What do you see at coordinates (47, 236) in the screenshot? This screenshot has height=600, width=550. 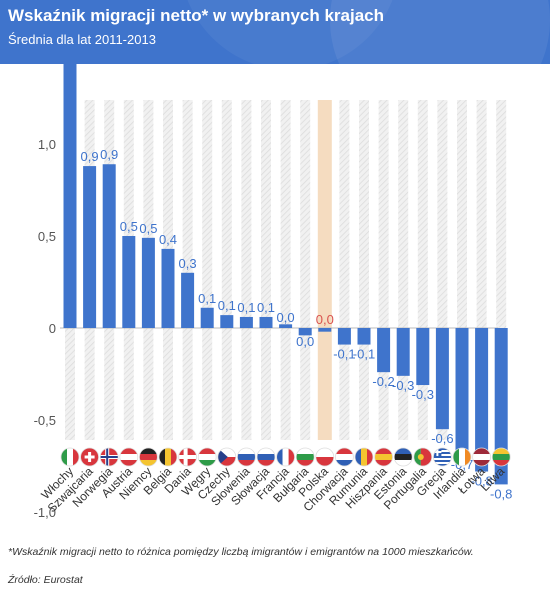 I see `y-tick-label: 0,5` at bounding box center [47, 236].